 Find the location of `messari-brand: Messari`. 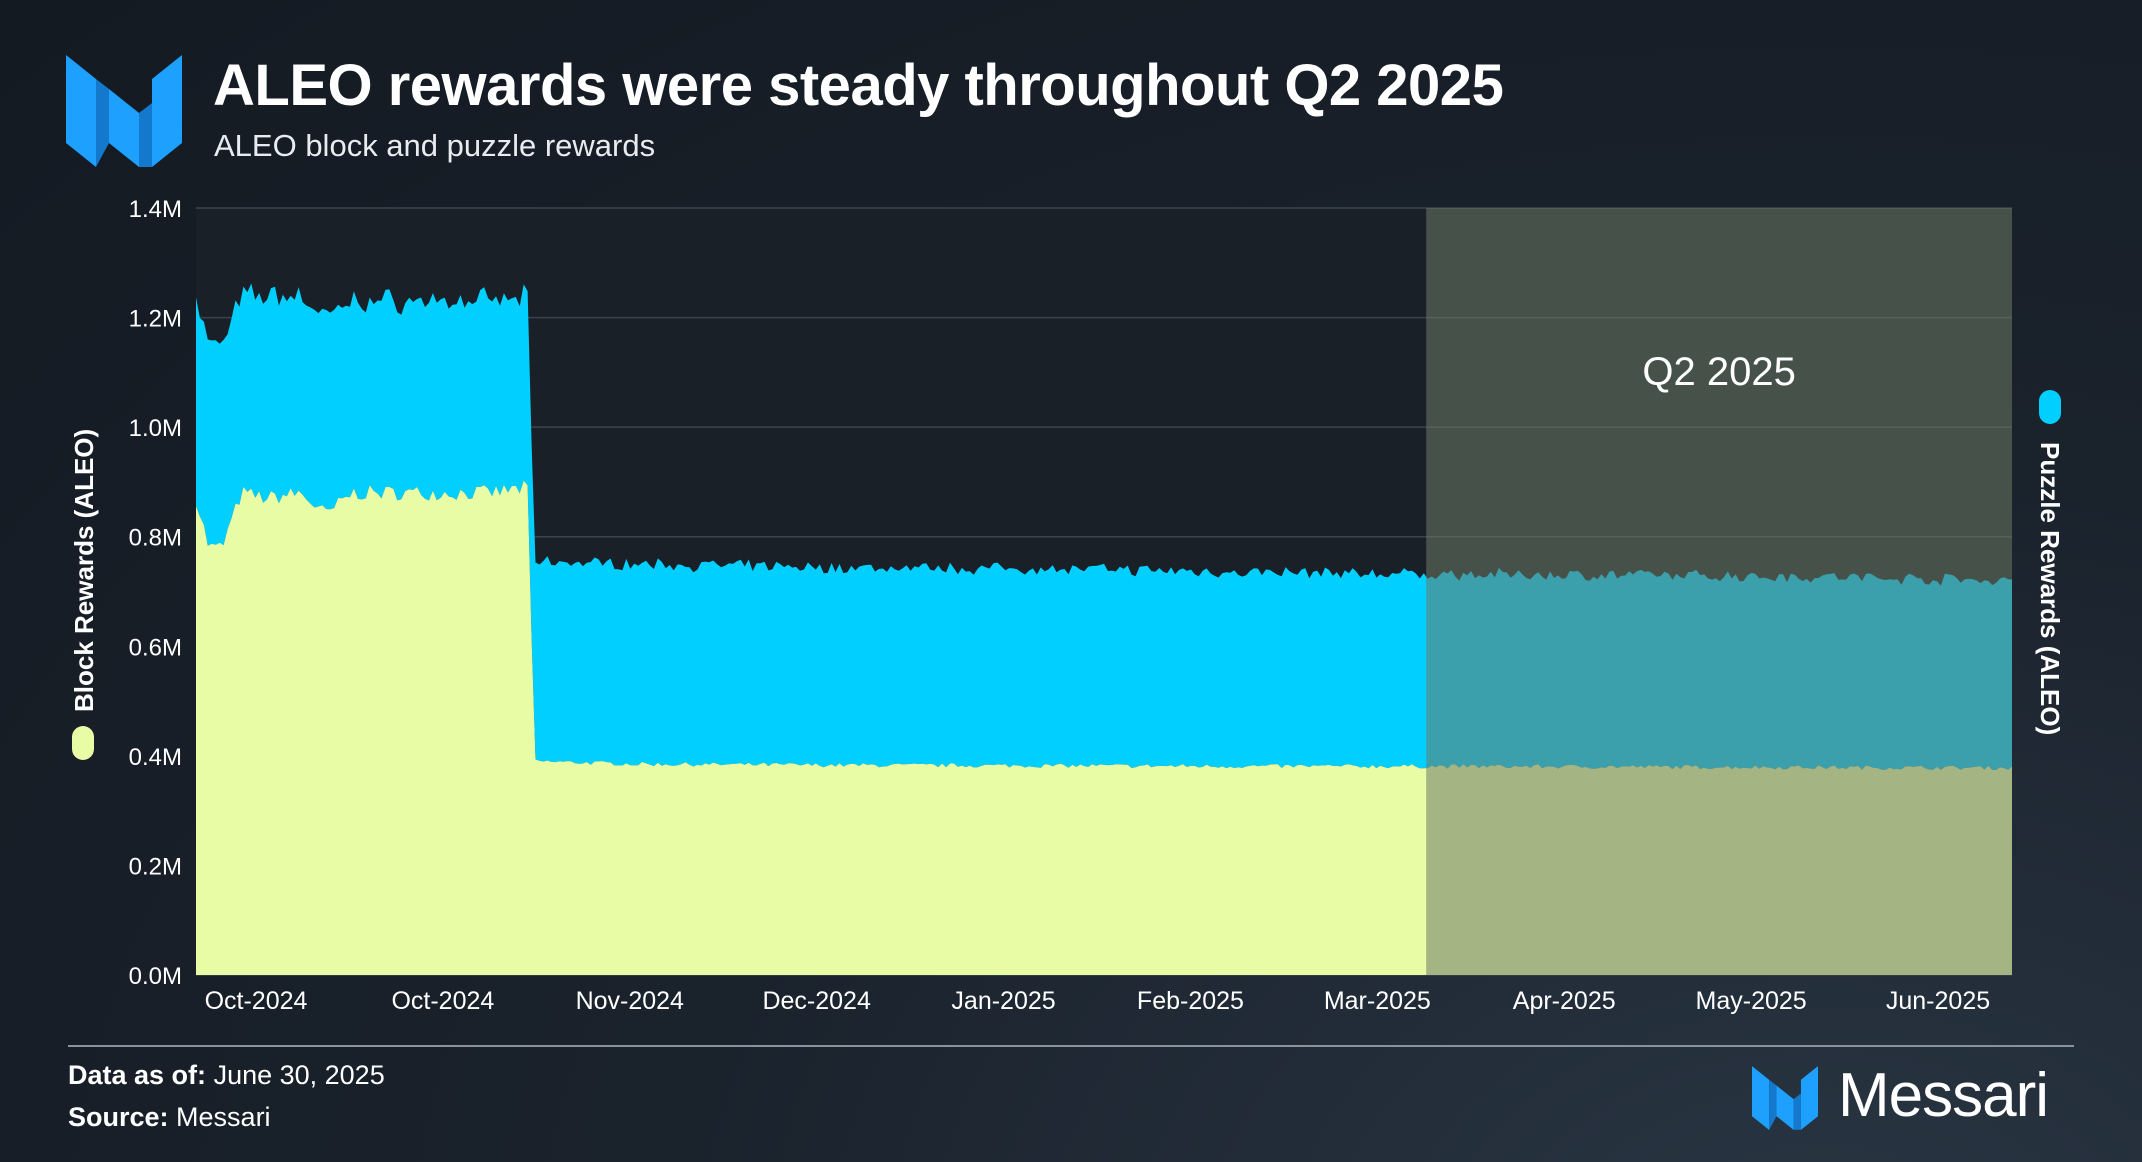

messari-brand: Messari is located at coordinates (1917, 1096).